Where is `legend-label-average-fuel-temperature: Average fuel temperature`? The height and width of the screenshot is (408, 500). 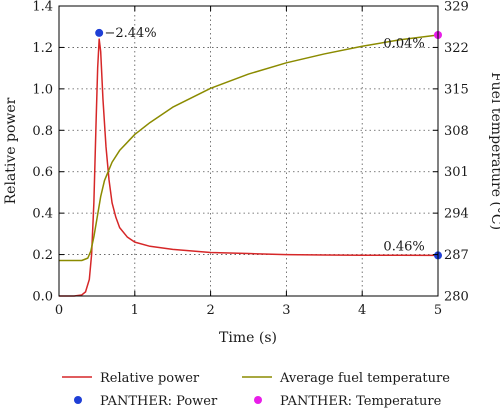 legend-label-average-fuel-temperature: Average fuel temperature is located at coordinates (364, 378).